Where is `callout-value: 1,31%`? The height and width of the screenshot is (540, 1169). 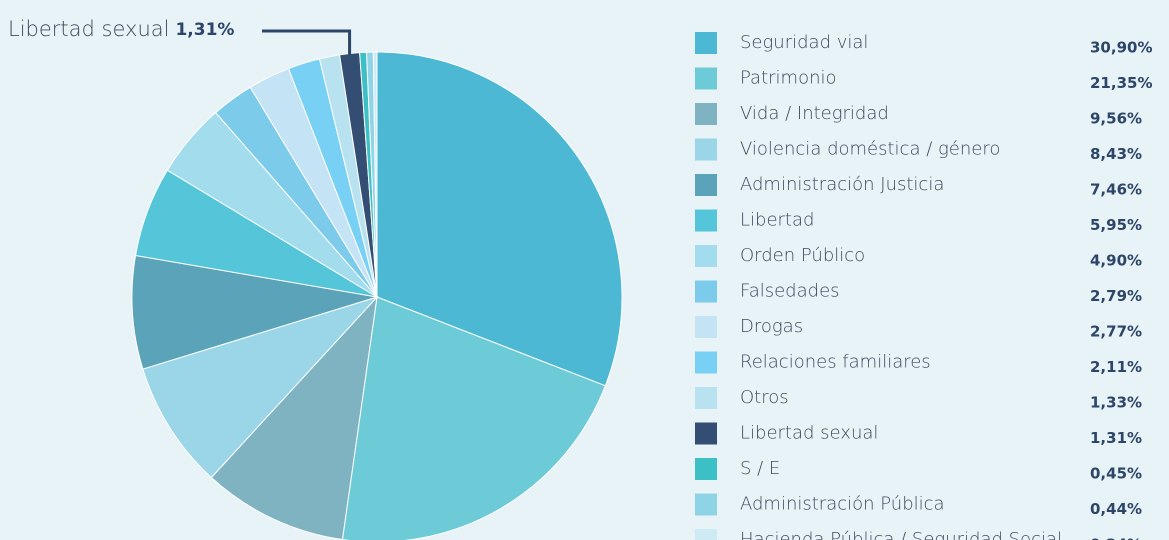
callout-value: 1,31% is located at coordinates (204, 30).